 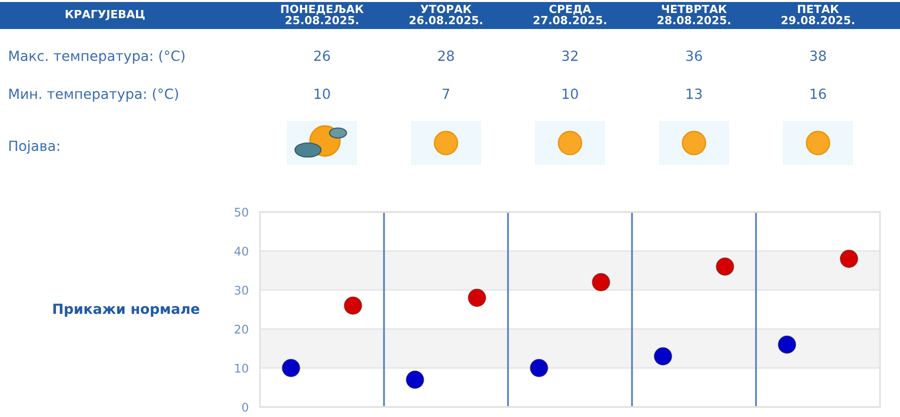 What do you see at coordinates (570, 56) in the screenshot?
I see `data-label: 32` at bounding box center [570, 56].